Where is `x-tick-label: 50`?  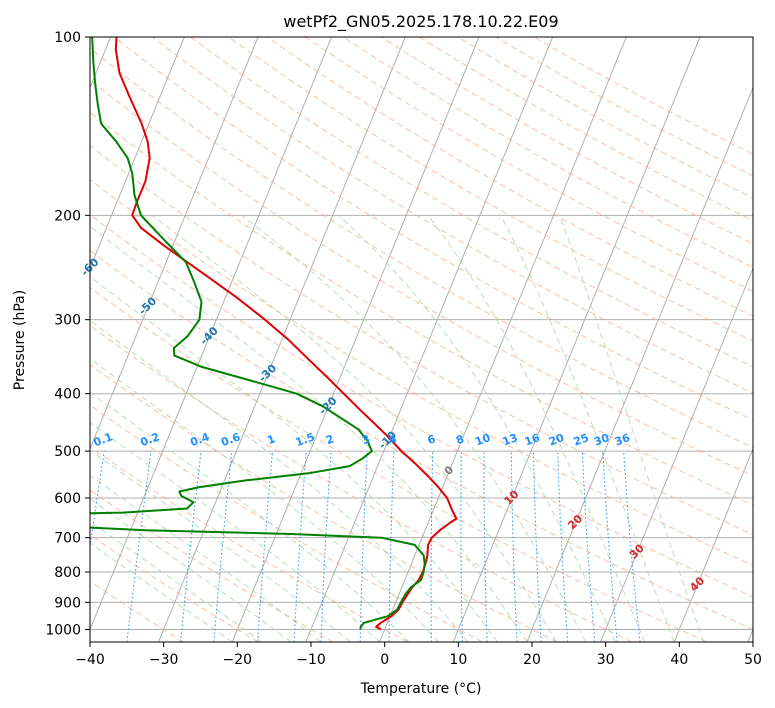
x-tick-label: 50 is located at coordinates (753, 660).